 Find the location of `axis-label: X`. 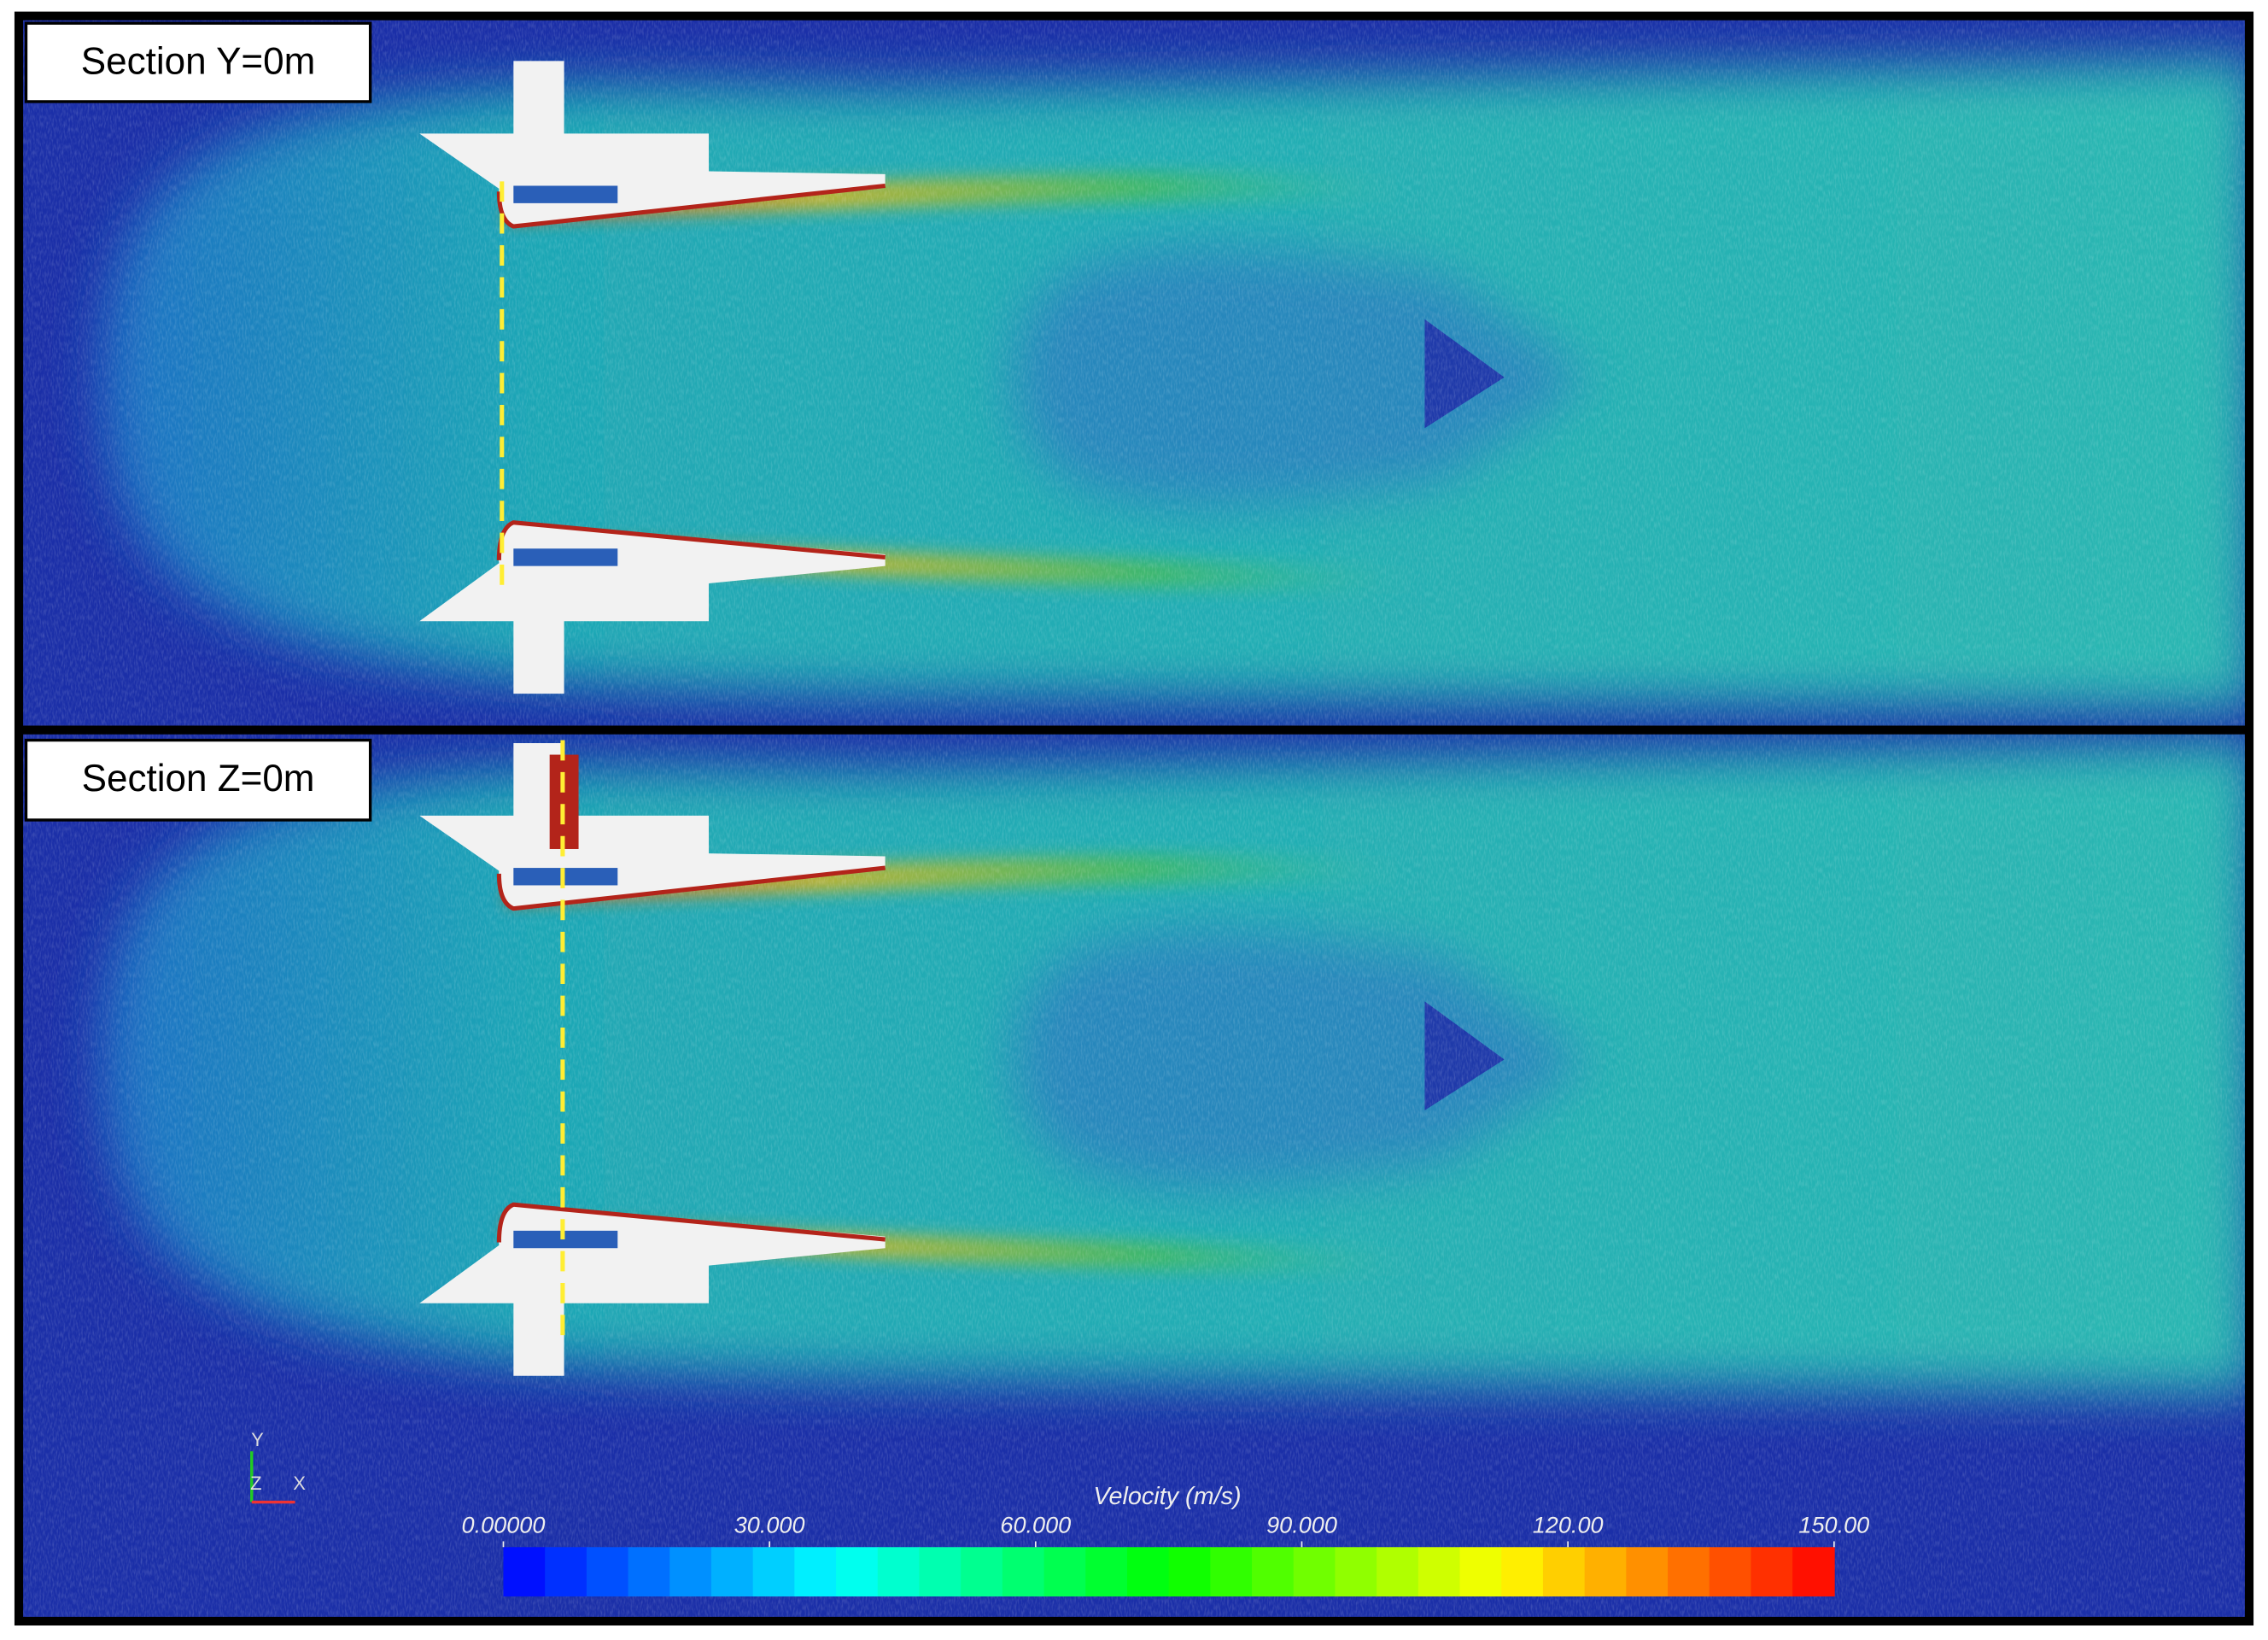

axis-label: X is located at coordinates (299, 1483).